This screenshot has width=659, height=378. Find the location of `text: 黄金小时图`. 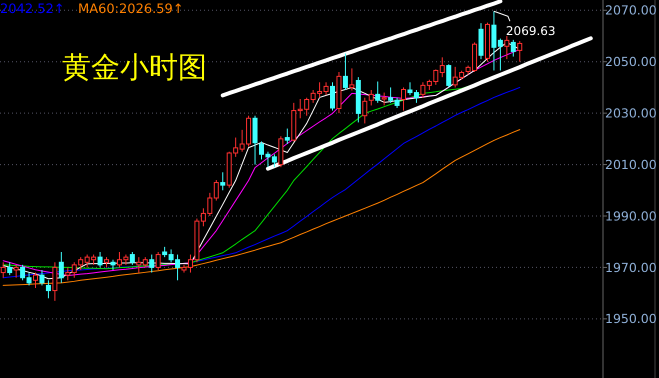

text: 黄金小时图 is located at coordinates (134, 67).